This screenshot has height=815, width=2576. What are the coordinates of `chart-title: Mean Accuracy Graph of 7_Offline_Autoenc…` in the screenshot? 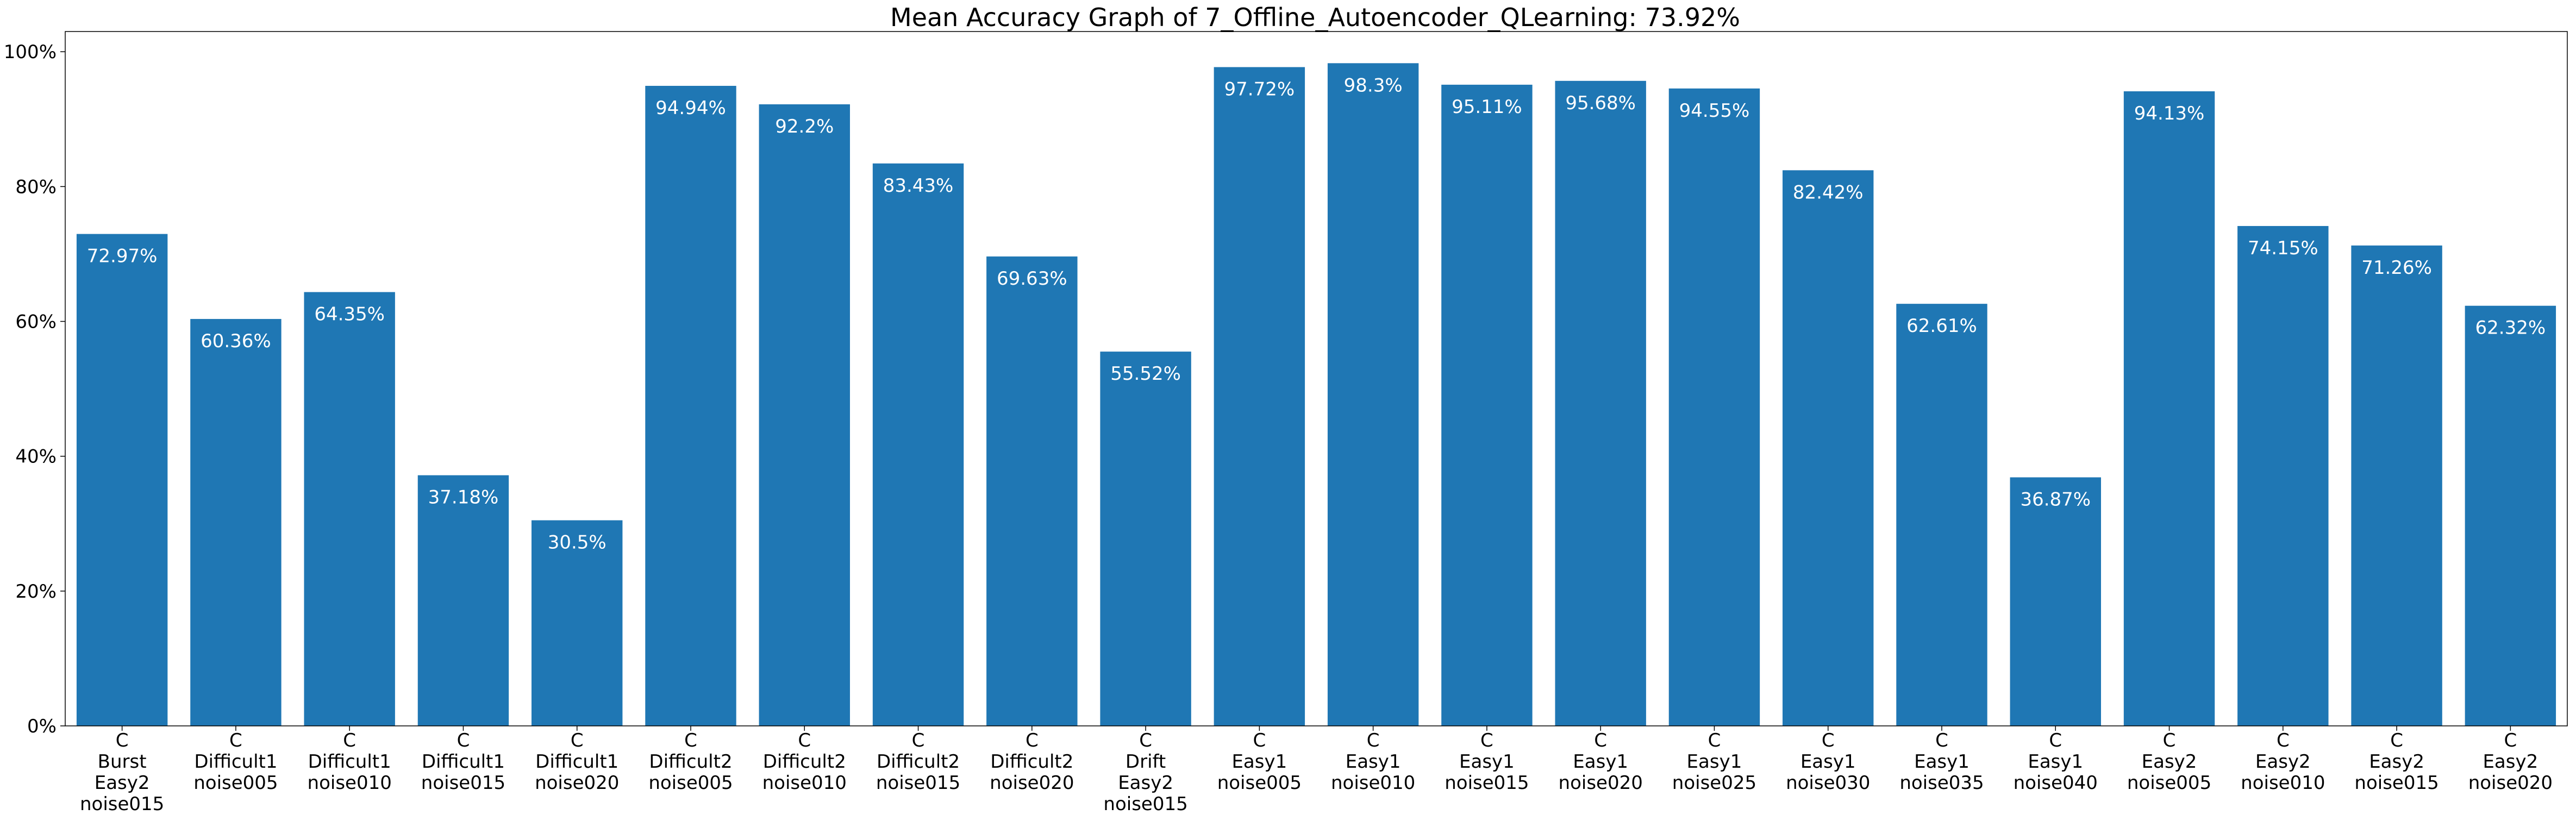 It's located at (1315, 17).